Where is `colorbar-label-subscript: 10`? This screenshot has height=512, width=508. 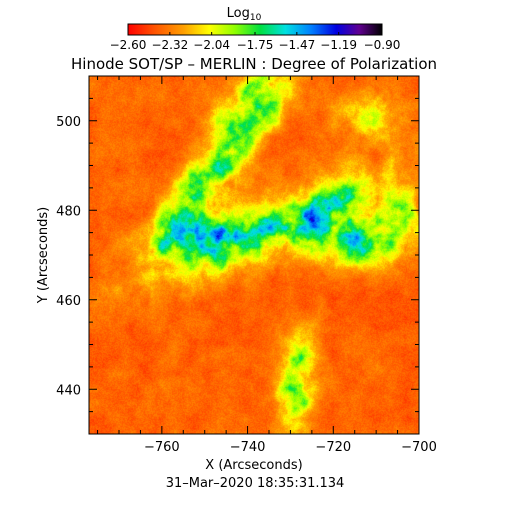 colorbar-label-subscript: 10 is located at coordinates (256, 18).